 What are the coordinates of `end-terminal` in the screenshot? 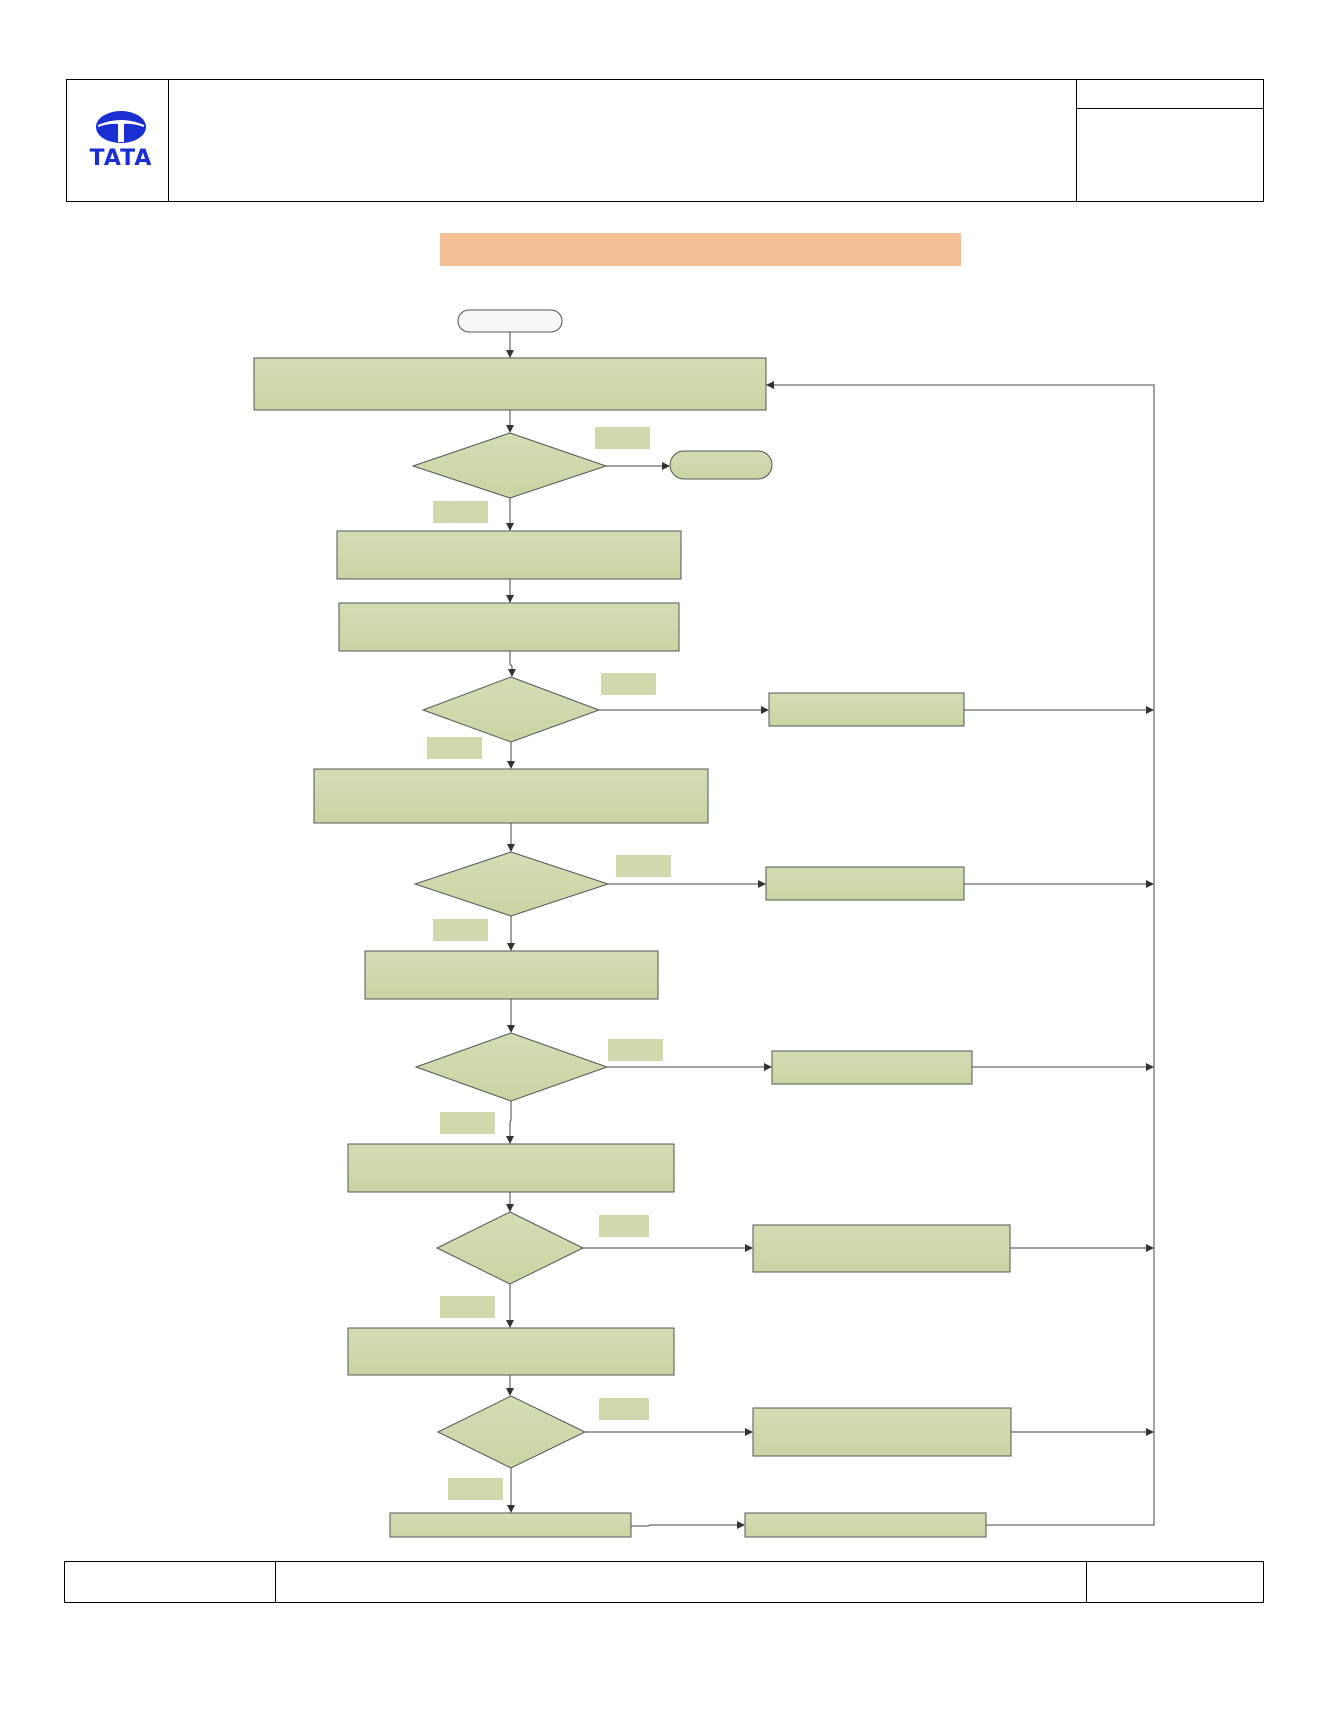 It's located at (721, 465).